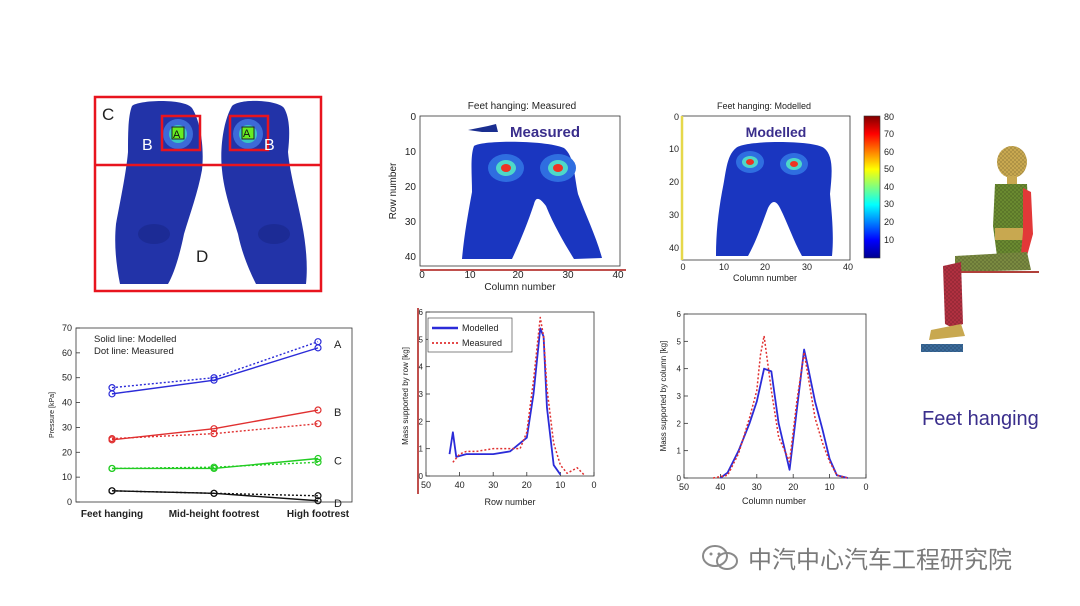  What do you see at coordinates (1027, 222) in the screenshot?
I see `arm-shape` at bounding box center [1027, 222].